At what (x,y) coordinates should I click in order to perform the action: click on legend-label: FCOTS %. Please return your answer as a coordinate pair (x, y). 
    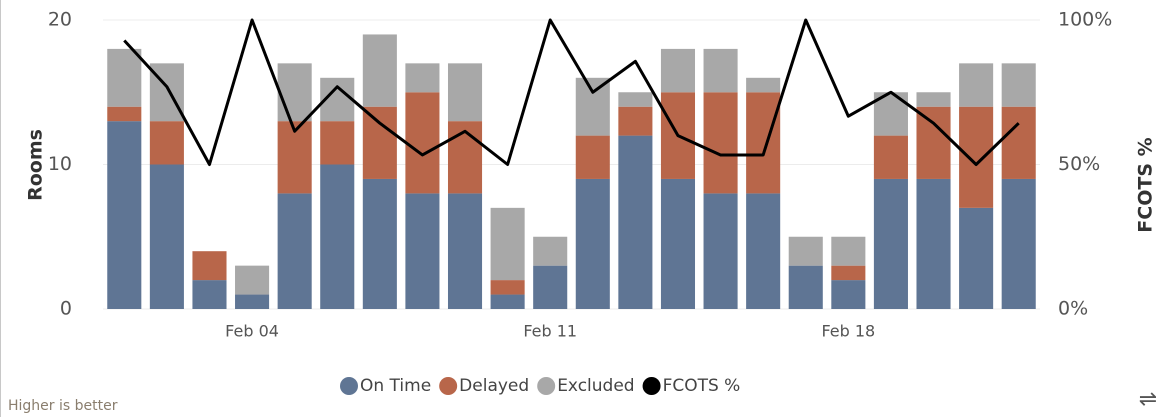
    Looking at the image, I should click on (702, 386).